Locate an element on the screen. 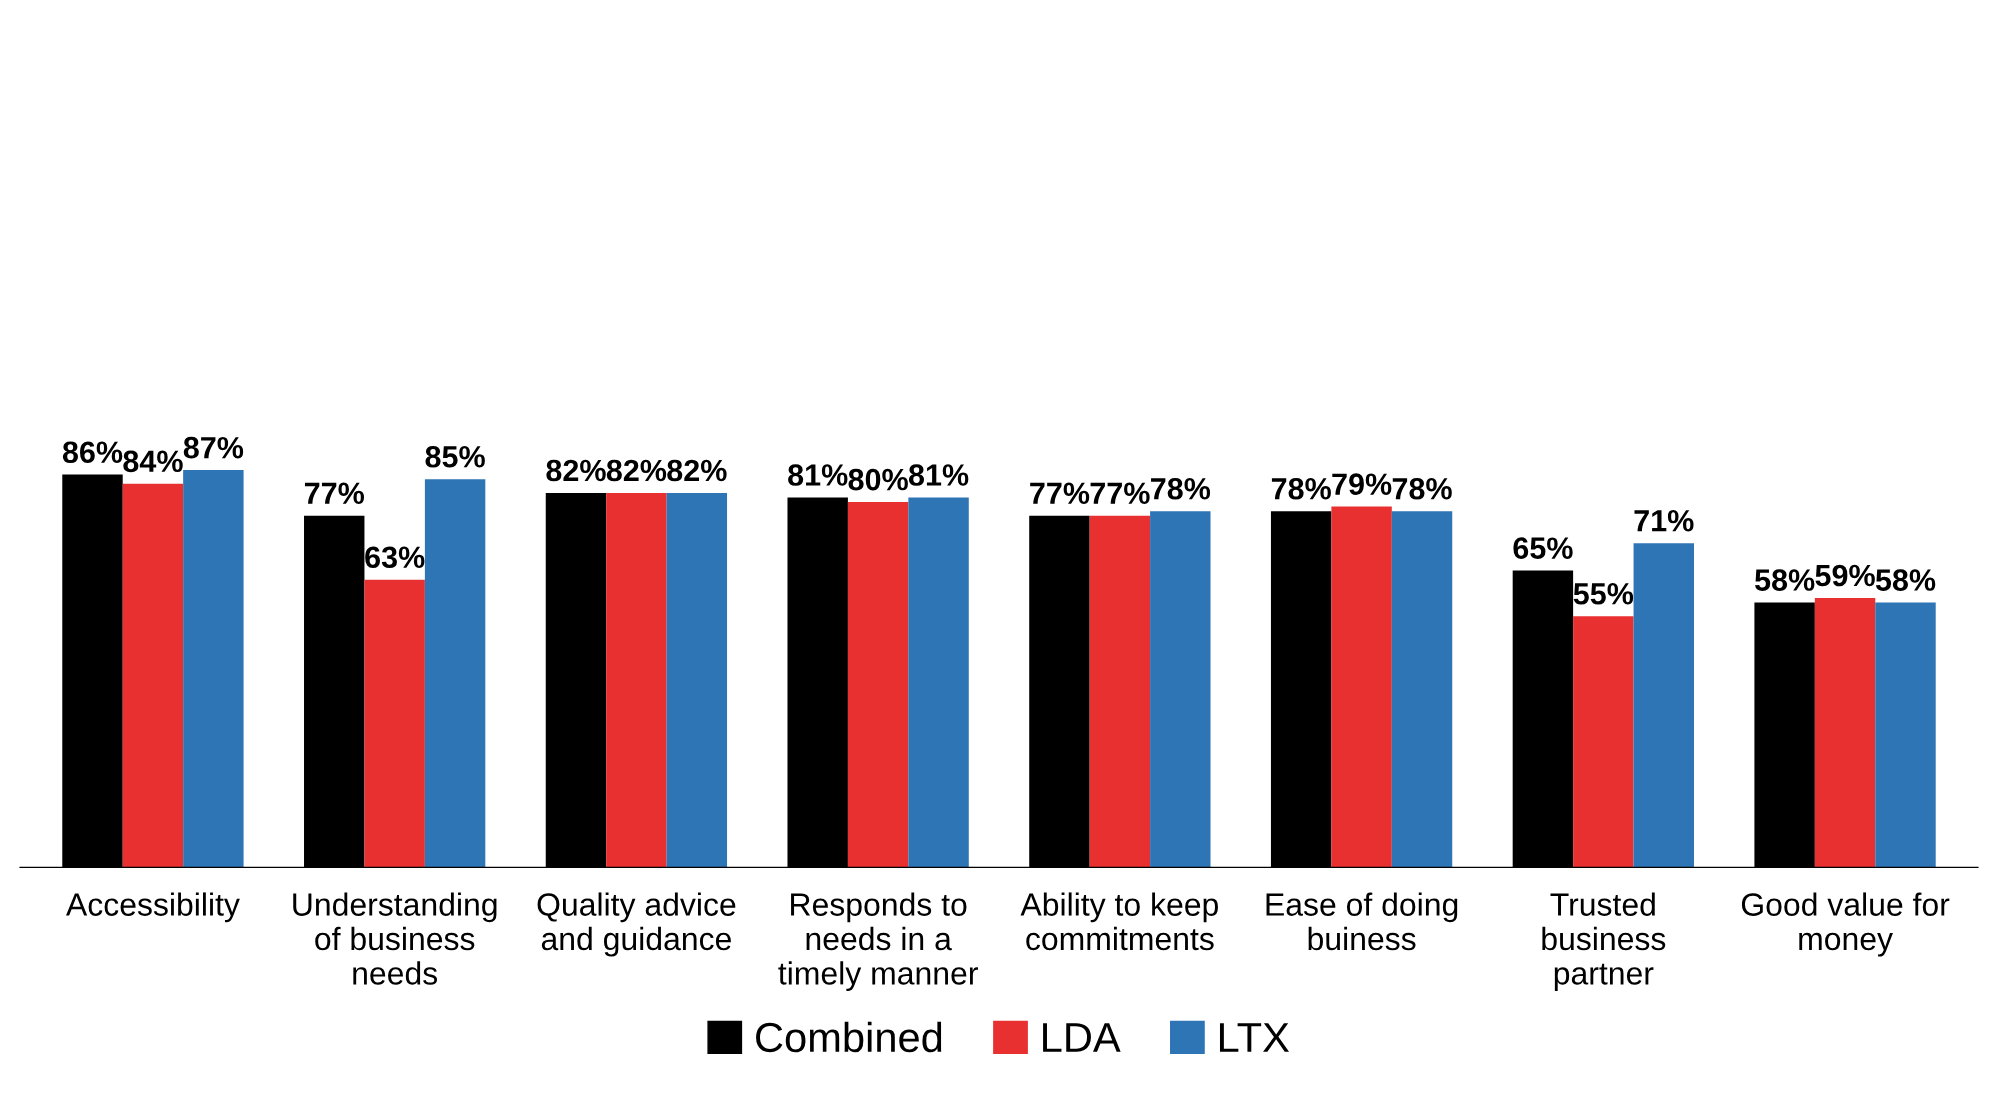  data-label: 71% is located at coordinates (1664, 520).